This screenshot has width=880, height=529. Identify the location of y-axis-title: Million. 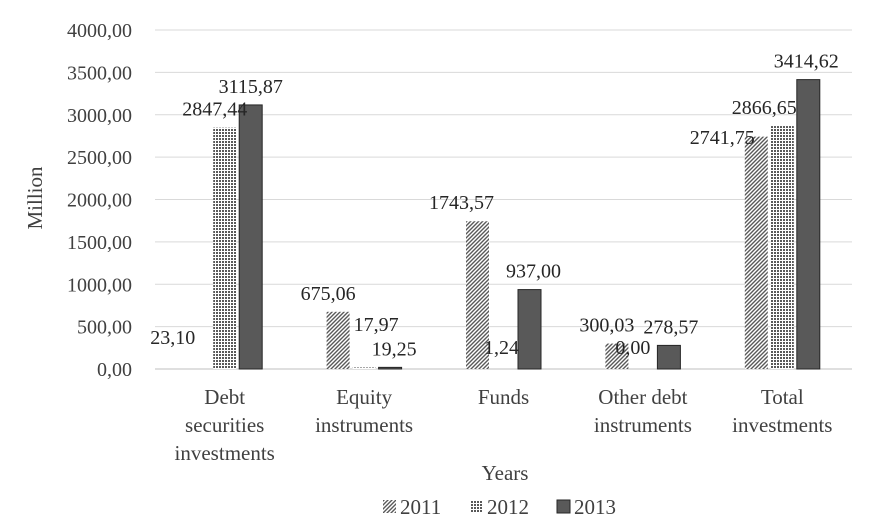
(35, 198).